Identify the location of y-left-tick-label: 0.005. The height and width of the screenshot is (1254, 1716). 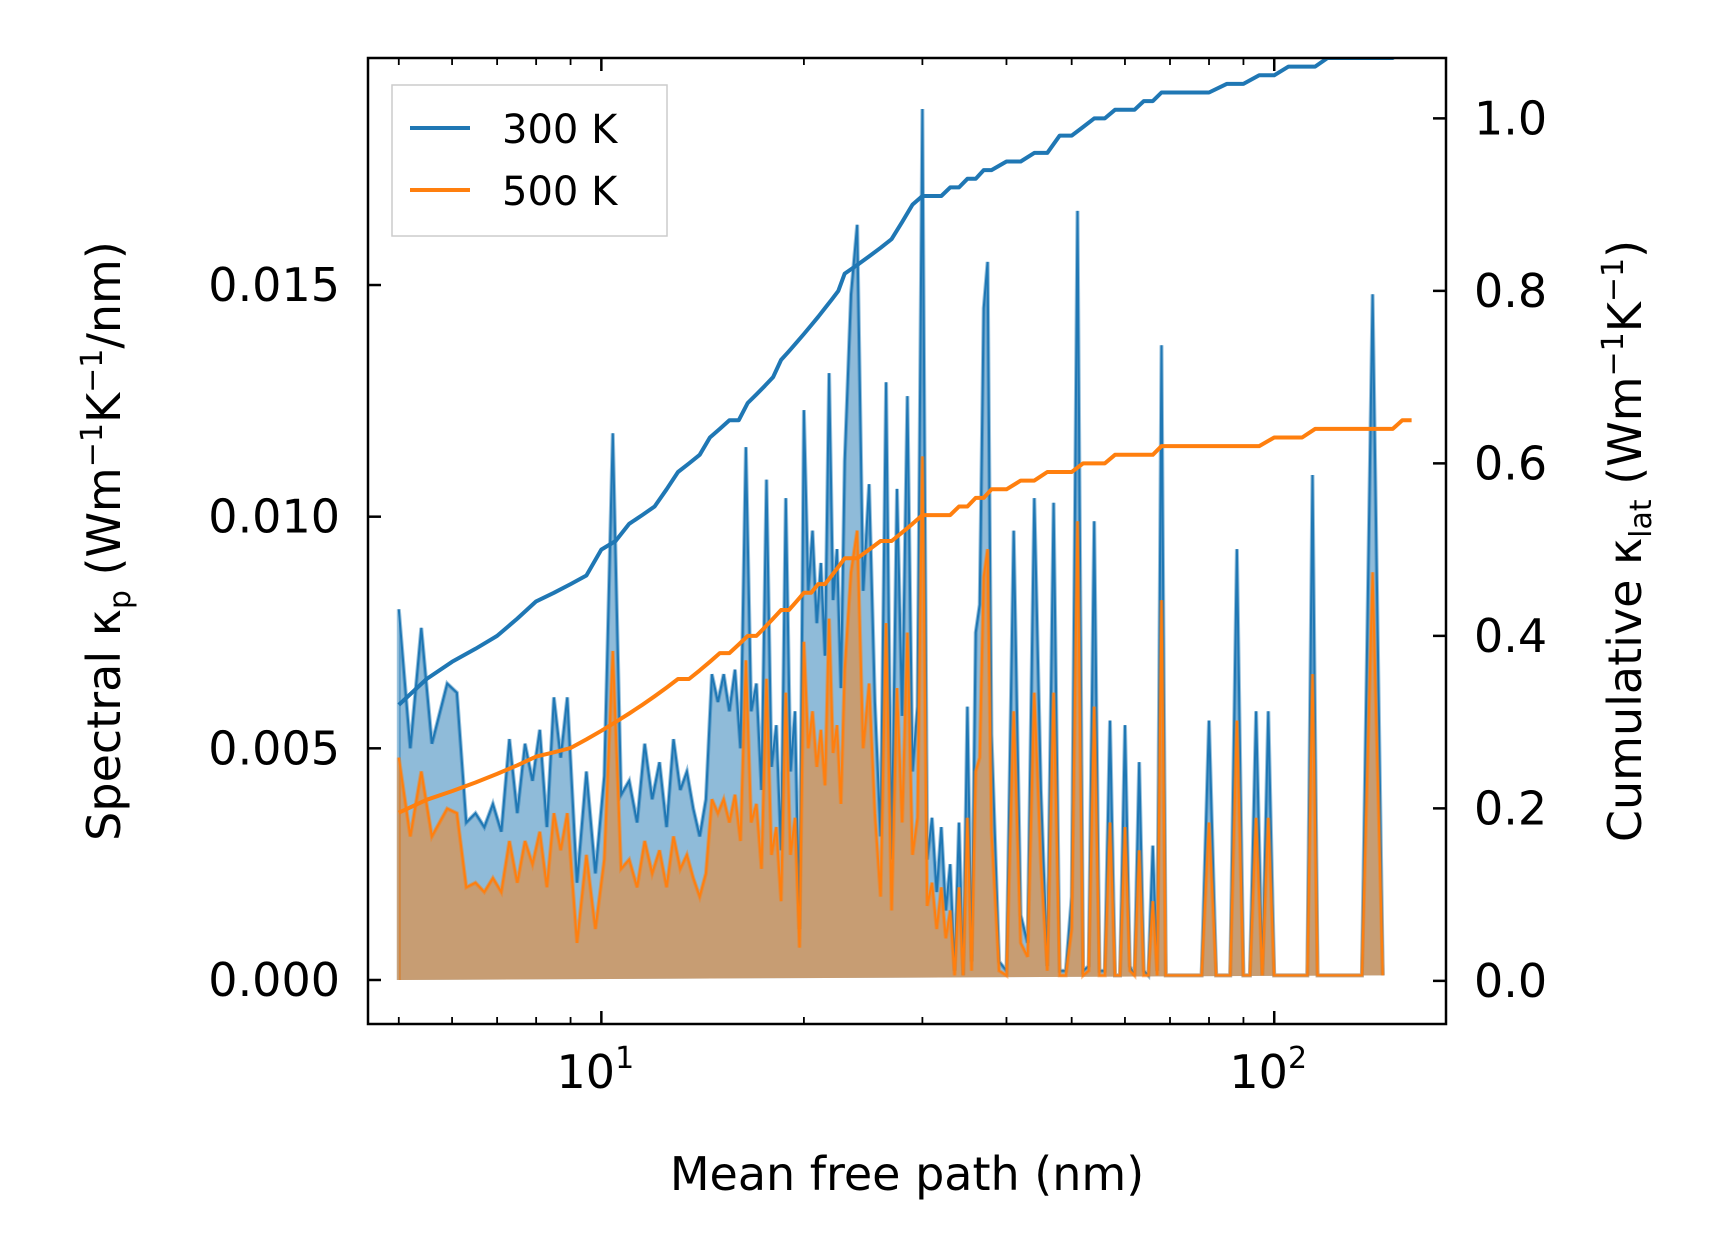
(274, 748).